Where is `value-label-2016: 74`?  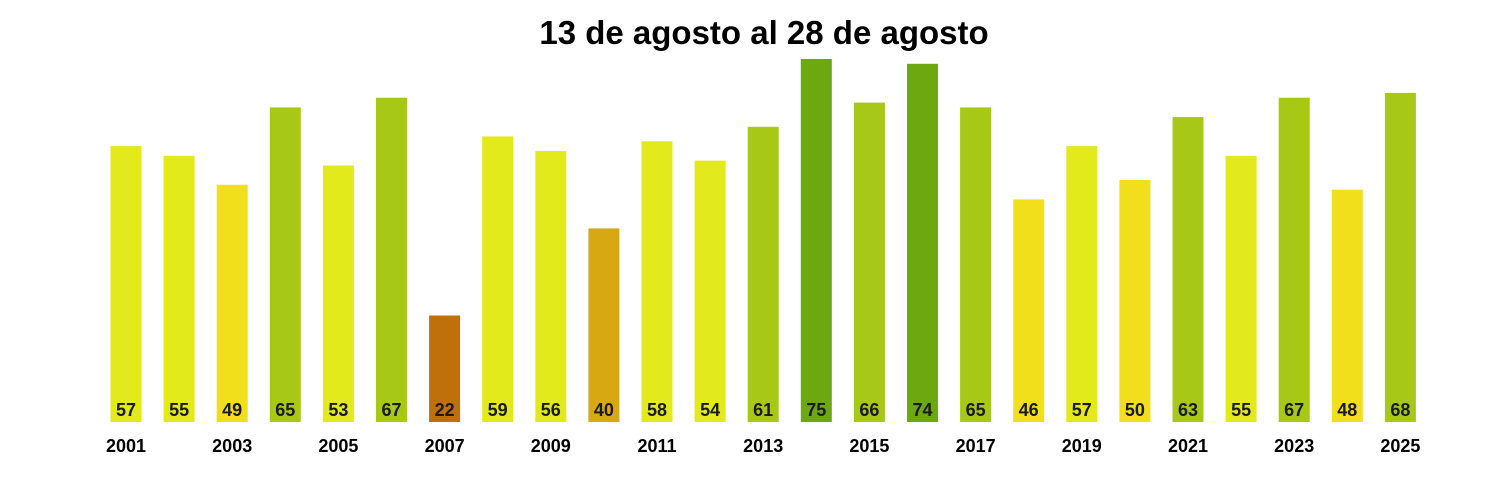
value-label-2016: 74 is located at coordinates (922, 410).